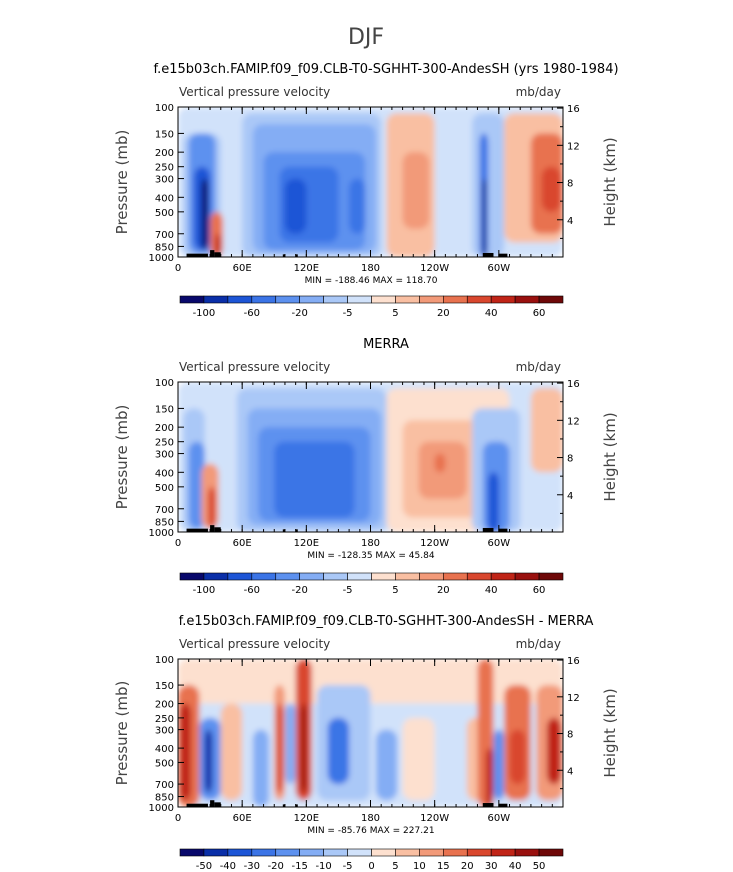  Describe the element at coordinates (306, 543) in the screenshot. I see `x-tick-label: 120E` at that location.